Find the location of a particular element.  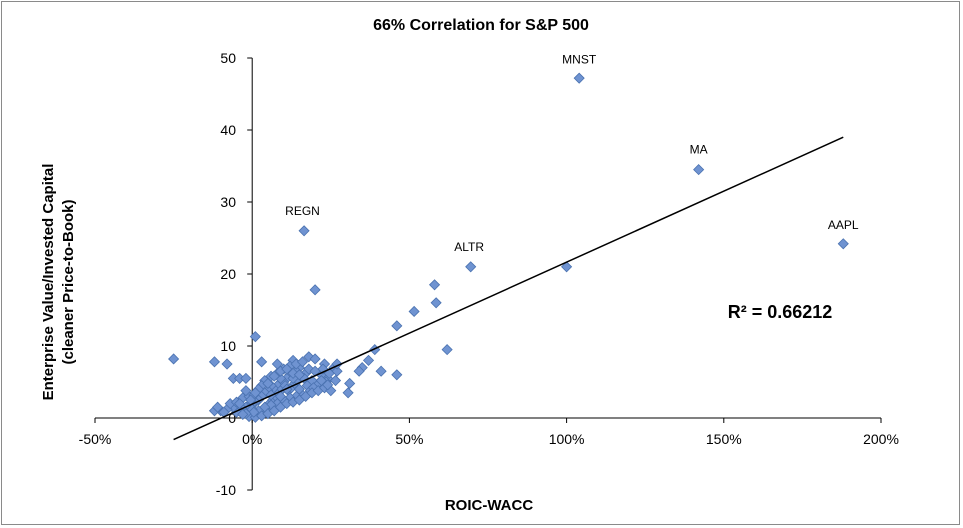

x-tick-label: 100% is located at coordinates (567, 439).